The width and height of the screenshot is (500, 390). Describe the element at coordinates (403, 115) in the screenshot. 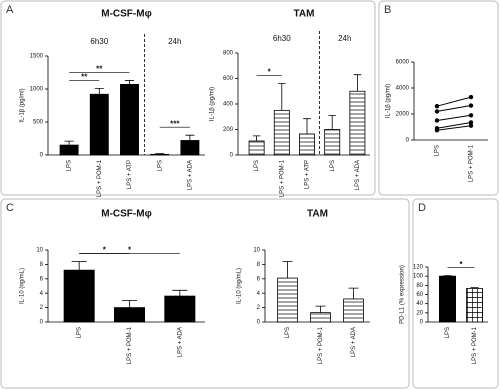

I see `y-tick-label: 2000` at that location.